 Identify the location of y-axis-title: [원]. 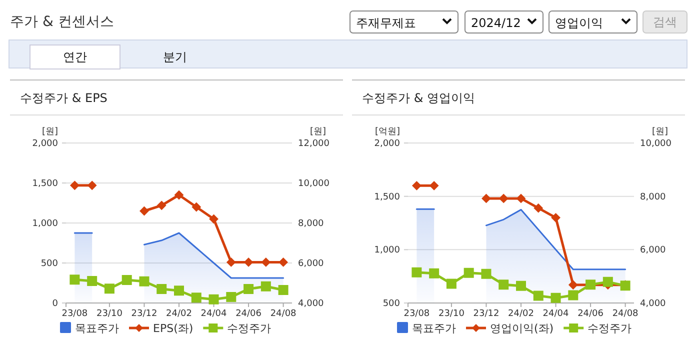
(50, 132).